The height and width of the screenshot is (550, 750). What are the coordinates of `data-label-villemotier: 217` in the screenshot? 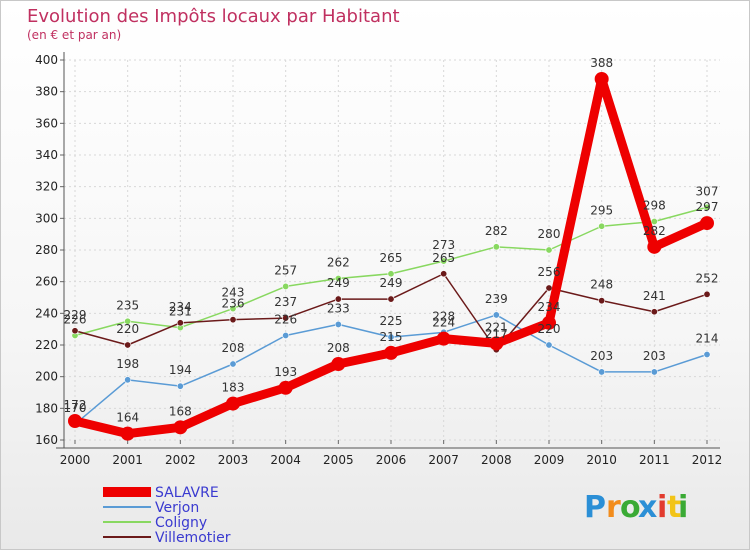 It's located at (496, 334).